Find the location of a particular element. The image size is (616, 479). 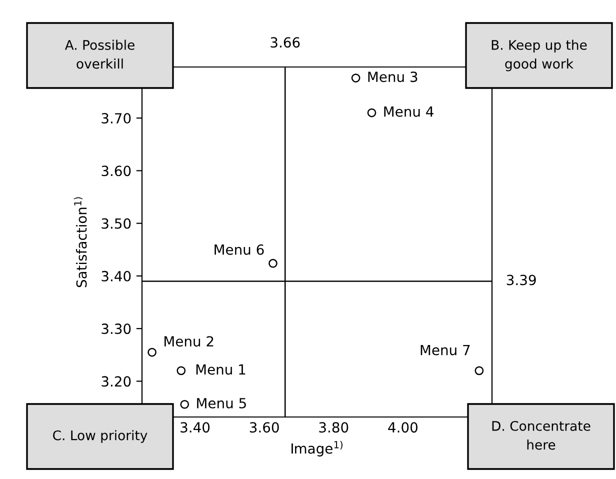

y-tick-label: 3.30 is located at coordinates (116, 329).